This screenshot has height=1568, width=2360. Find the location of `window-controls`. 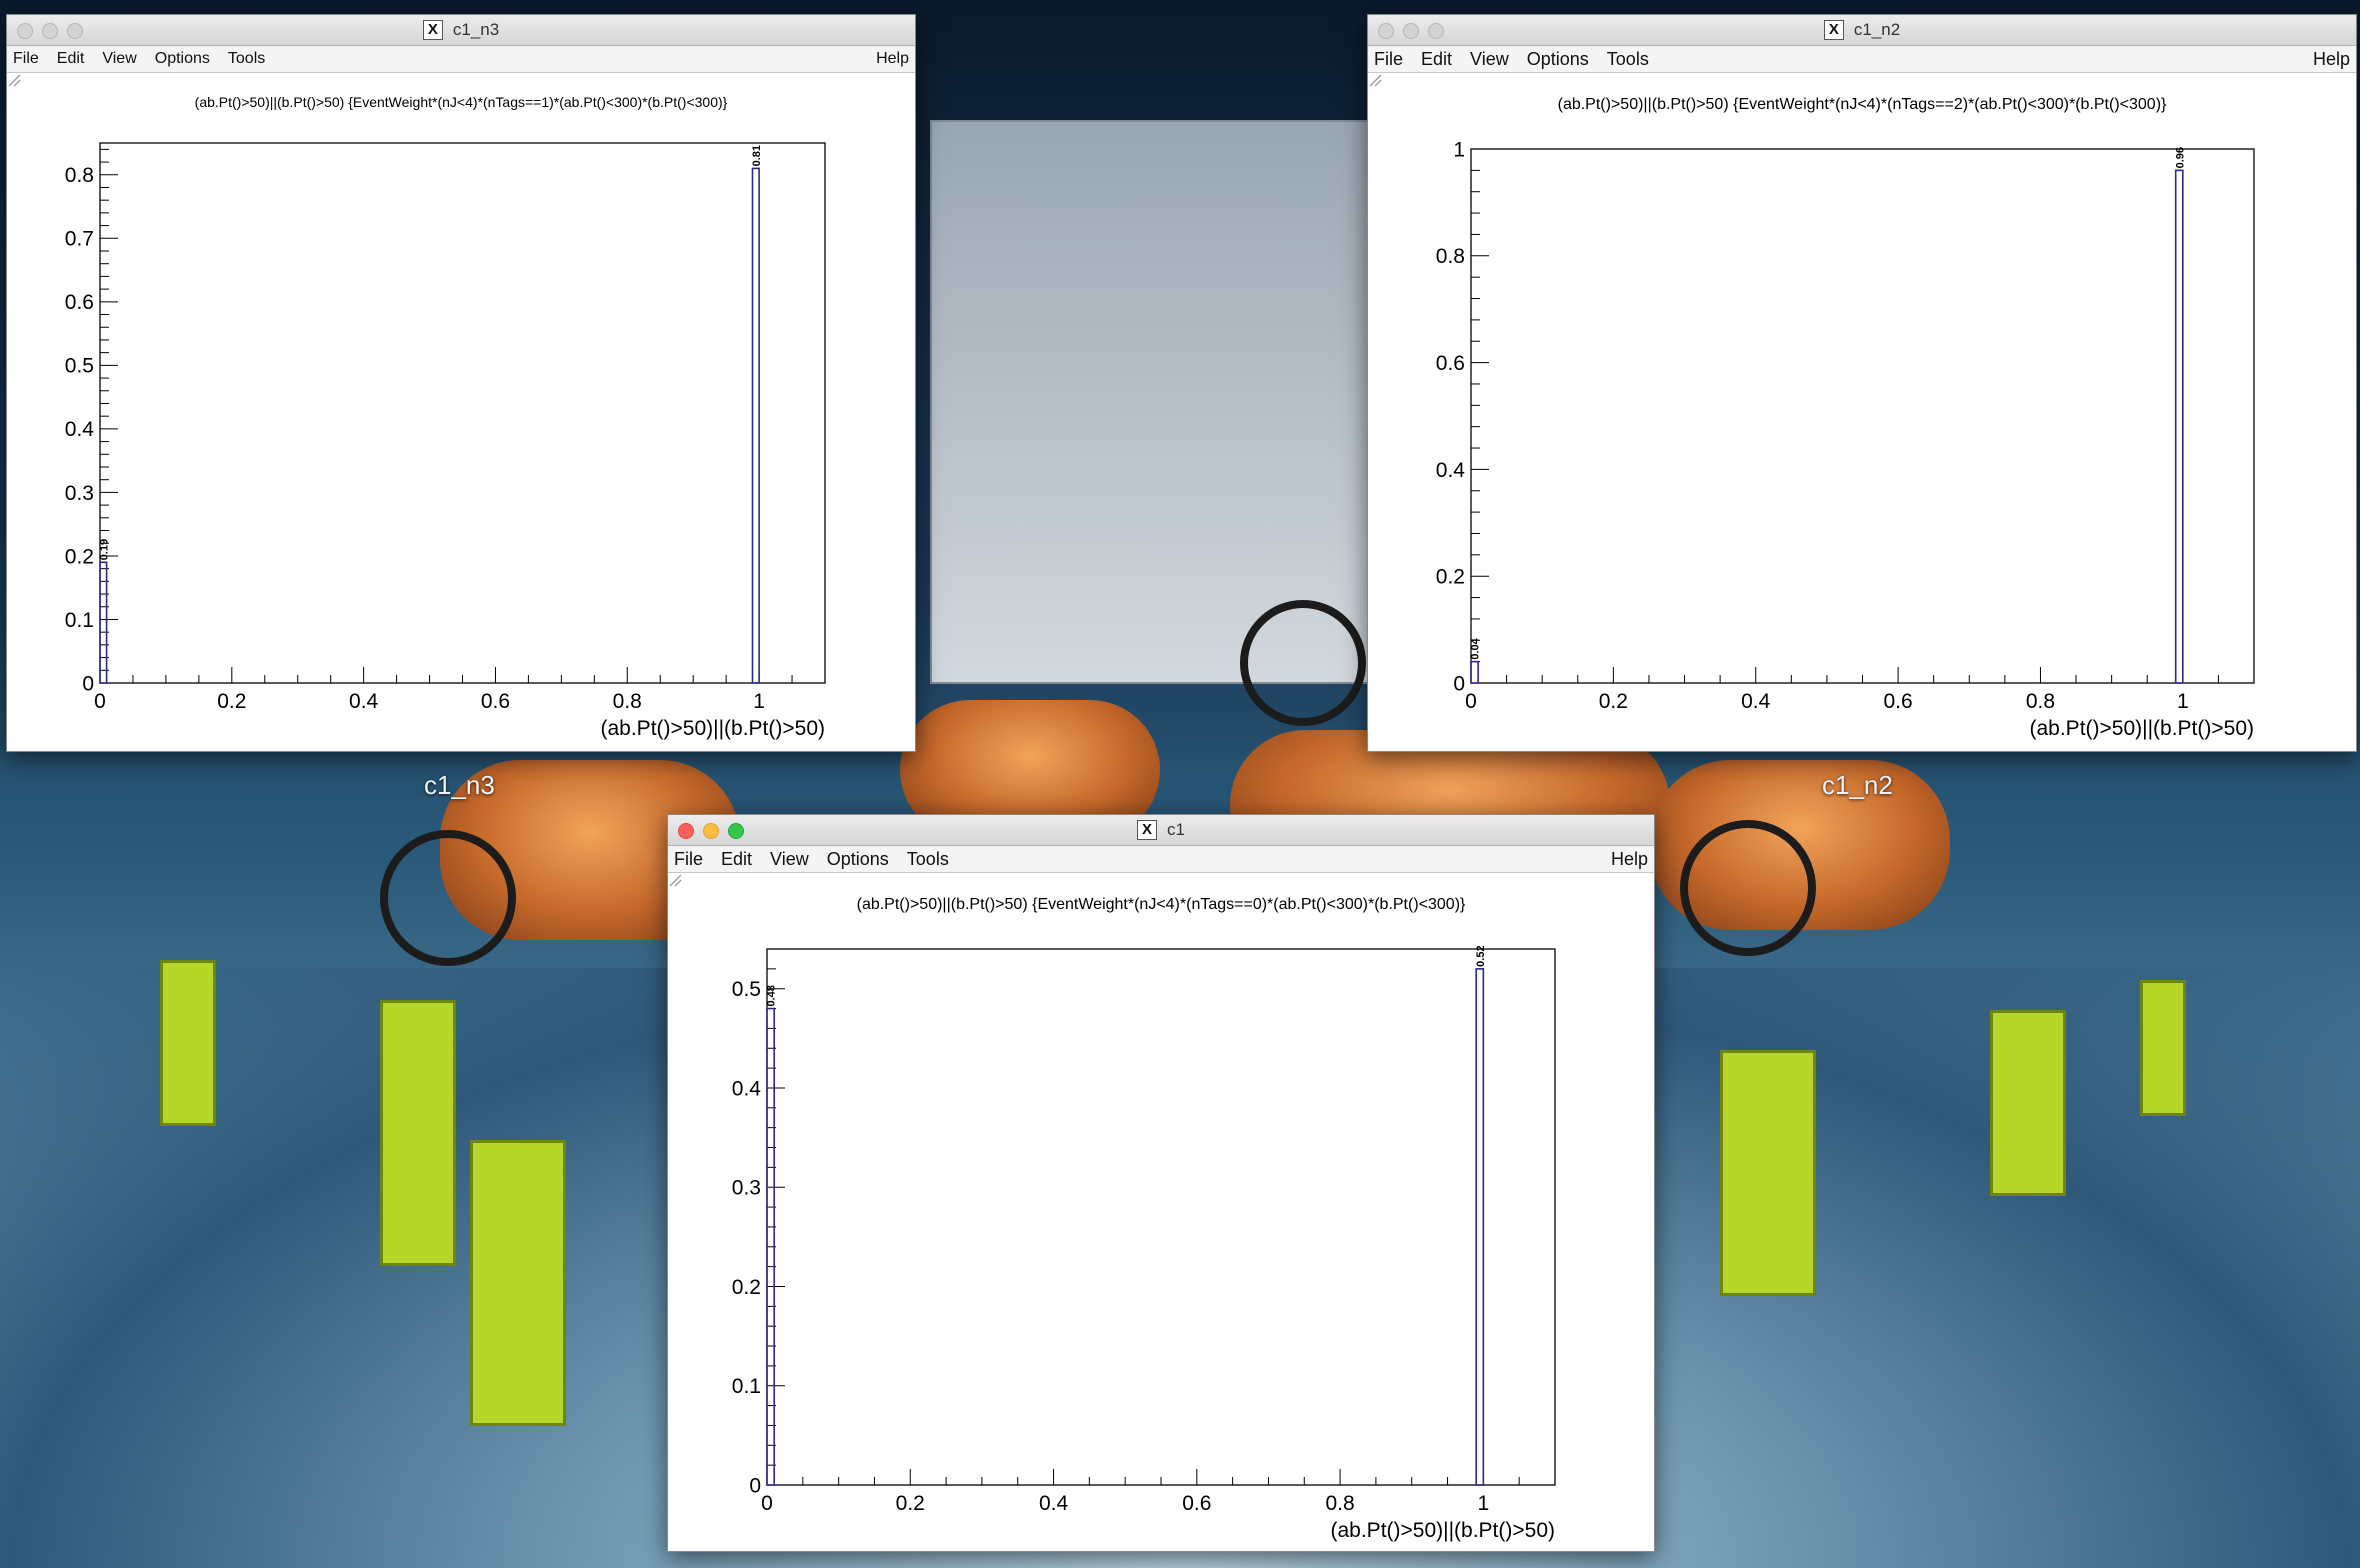

window-controls is located at coordinates (50, 31).